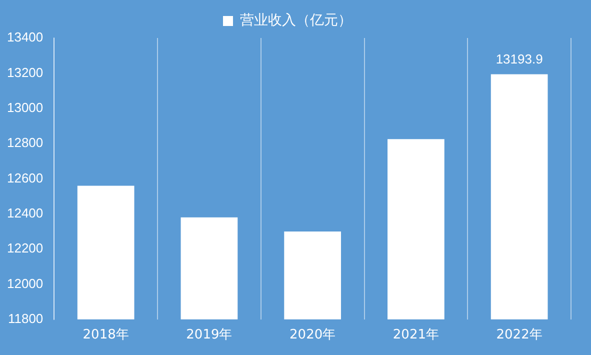 Image resolution: width=591 pixels, height=355 pixels. I want to click on x-tick-label: 2019年, so click(209, 335).